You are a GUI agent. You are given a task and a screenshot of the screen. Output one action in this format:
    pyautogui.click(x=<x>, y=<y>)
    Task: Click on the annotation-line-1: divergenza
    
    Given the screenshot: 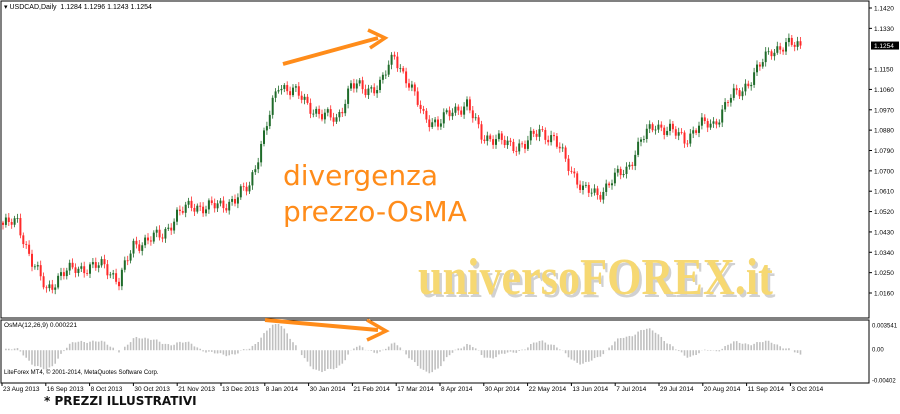 What is the action you would take?
    pyautogui.click(x=360, y=175)
    